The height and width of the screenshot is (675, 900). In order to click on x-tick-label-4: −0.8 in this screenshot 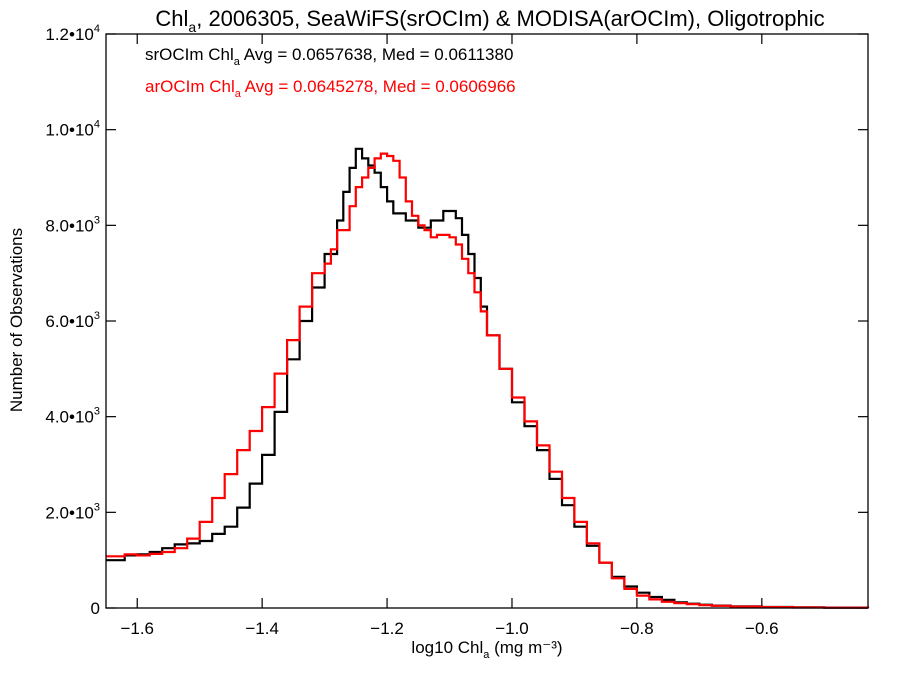, I will do `click(637, 628)`.